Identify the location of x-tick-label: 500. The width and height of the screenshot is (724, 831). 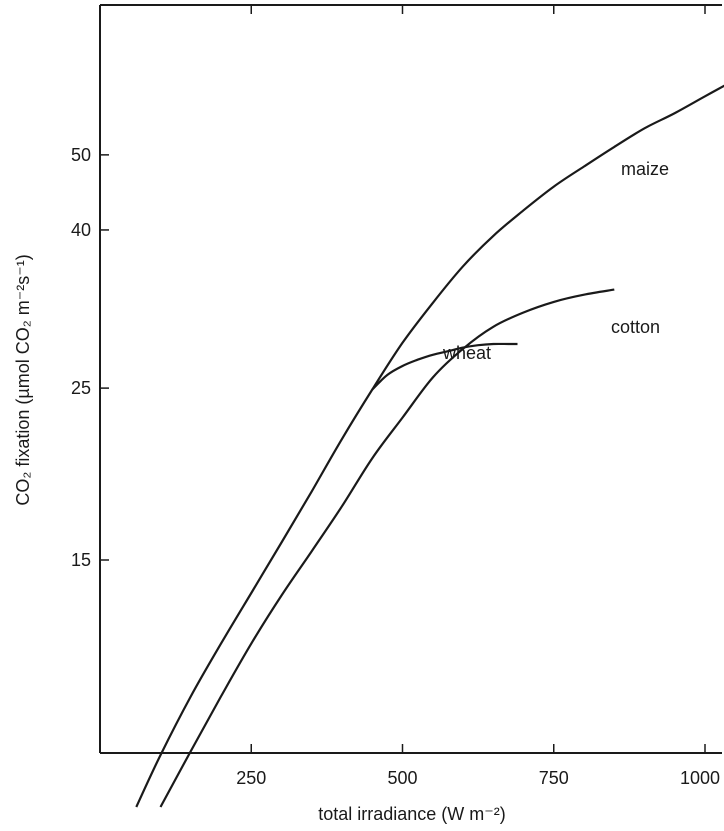
(402, 778).